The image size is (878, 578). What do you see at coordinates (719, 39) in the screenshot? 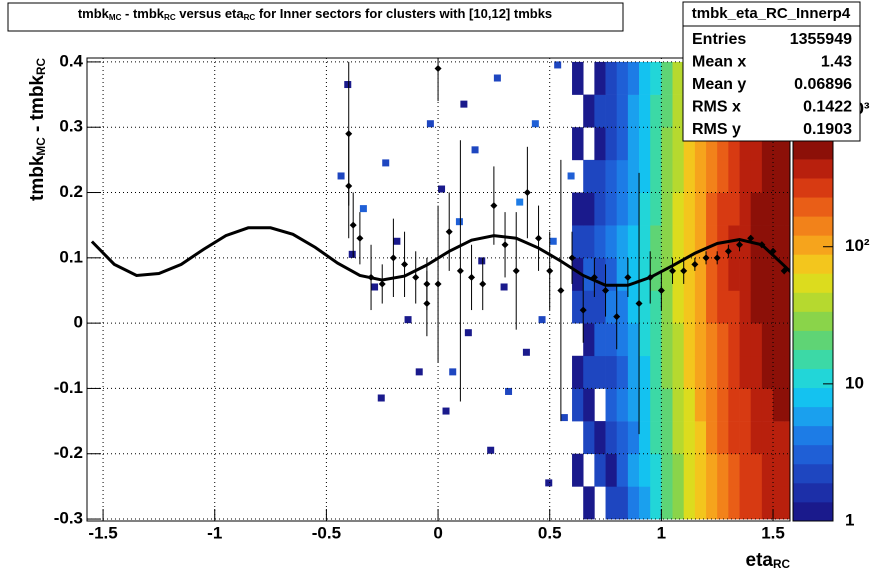
I see `stats-key: Entries` at bounding box center [719, 39].